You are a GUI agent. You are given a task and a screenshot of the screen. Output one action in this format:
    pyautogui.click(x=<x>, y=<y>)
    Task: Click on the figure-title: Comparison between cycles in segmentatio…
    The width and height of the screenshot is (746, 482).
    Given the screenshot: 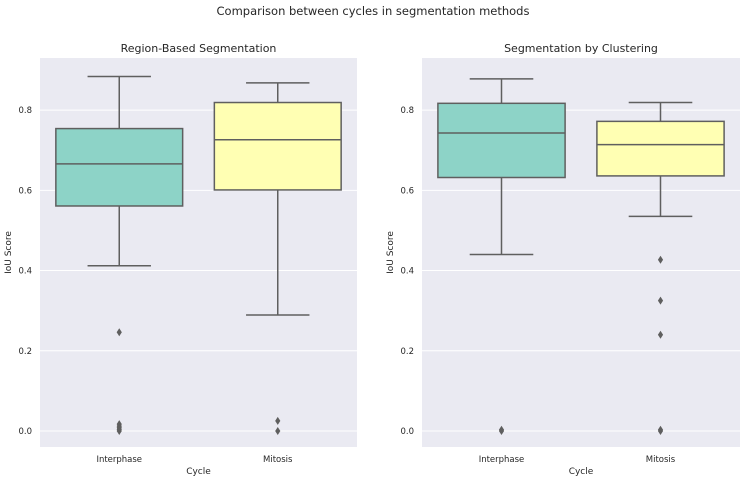 What is the action you would take?
    pyautogui.click(x=373, y=11)
    